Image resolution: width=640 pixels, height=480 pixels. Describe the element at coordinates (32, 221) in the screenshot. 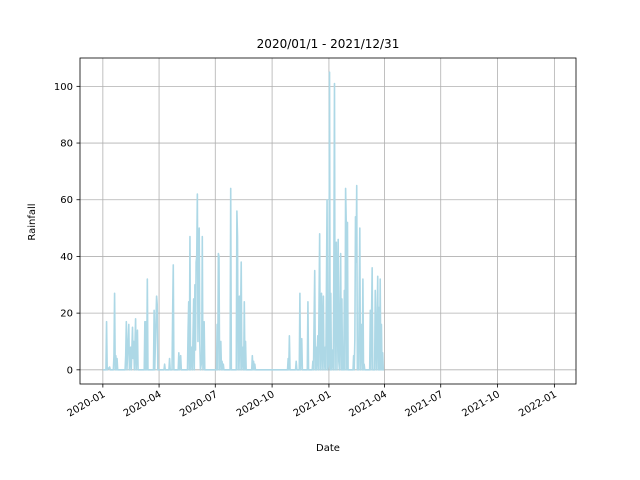

I see `y-axis-label: Rainfall` at that location.